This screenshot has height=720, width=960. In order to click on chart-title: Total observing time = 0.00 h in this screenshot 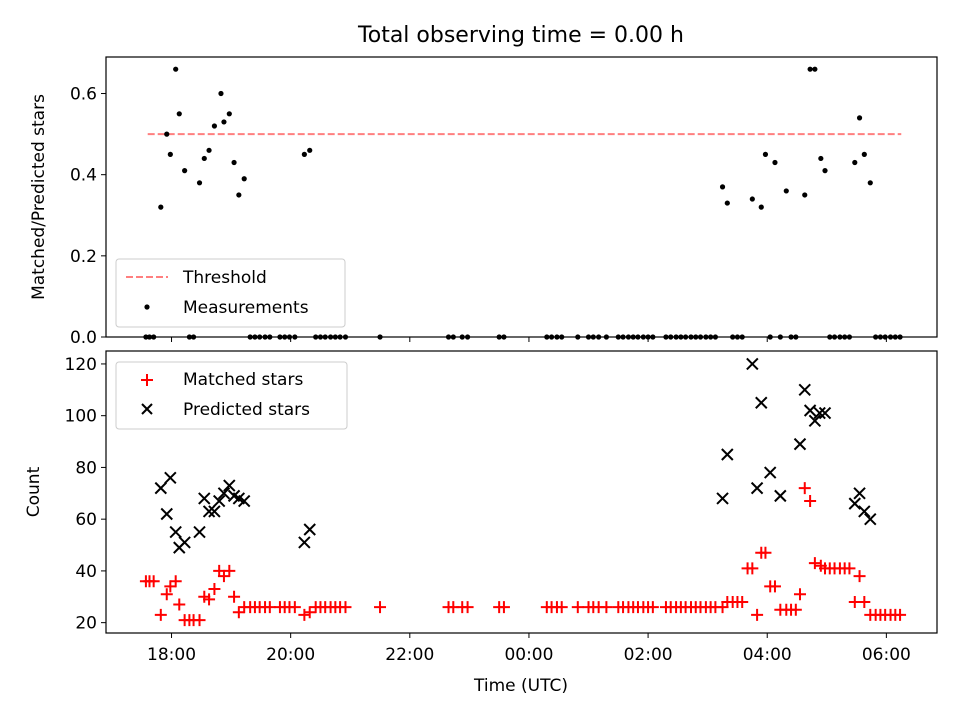, I will do `click(520, 35)`.